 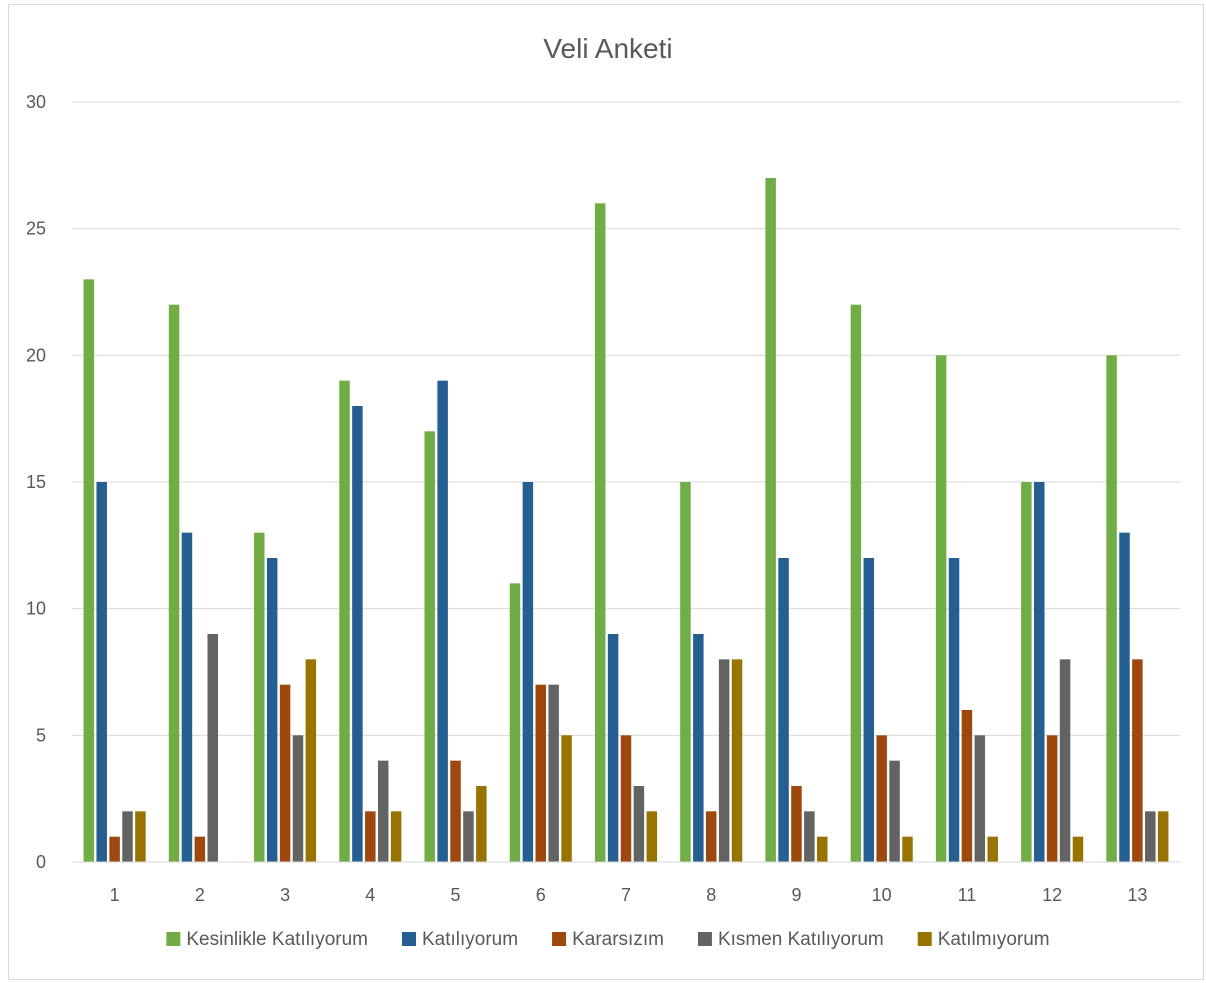 What do you see at coordinates (277, 939) in the screenshot?
I see `legend-label: Kesinlikle Katılıyorum` at bounding box center [277, 939].